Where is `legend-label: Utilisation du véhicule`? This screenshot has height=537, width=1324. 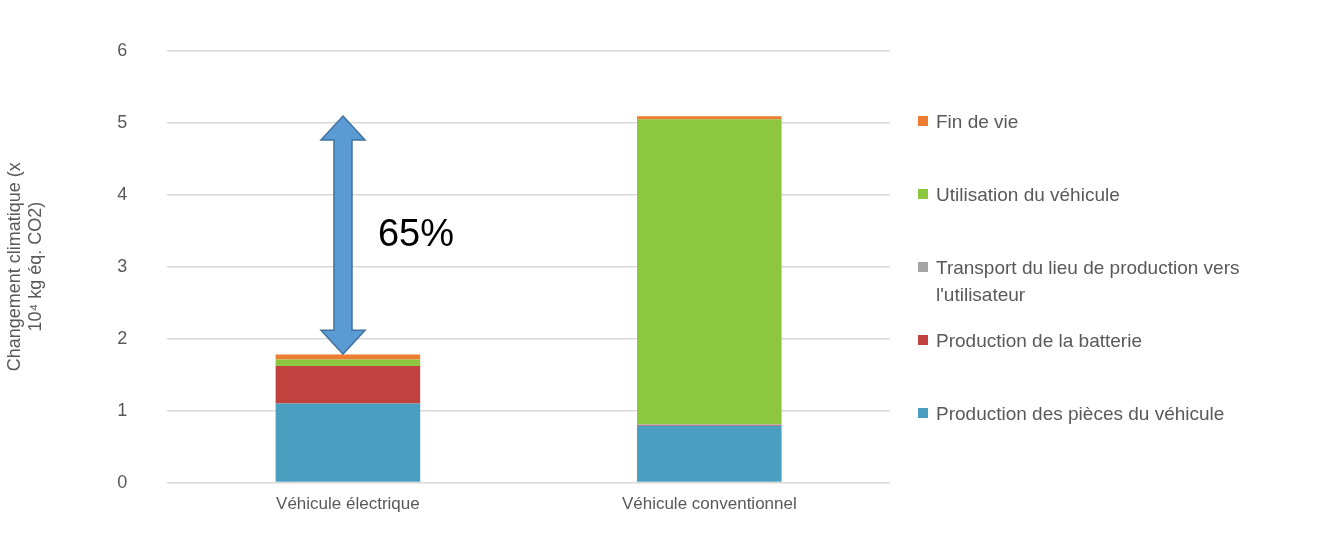 legend-label: Utilisation du véhicule is located at coordinates (1028, 194).